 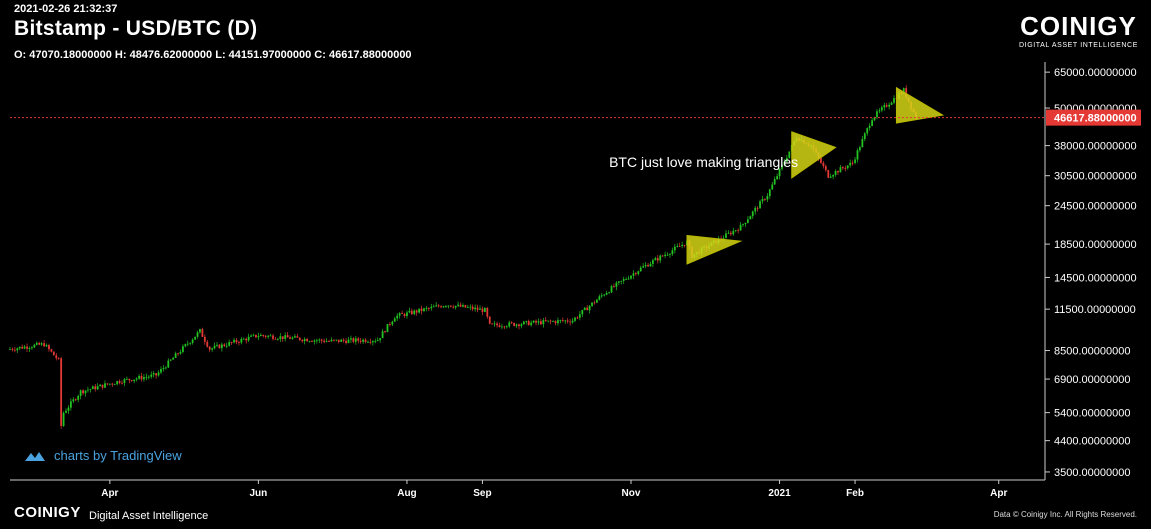 What do you see at coordinates (1065, 514) in the screenshot?
I see `copyright: Data © Coinigy Inc. All Rights Reserved.` at bounding box center [1065, 514].